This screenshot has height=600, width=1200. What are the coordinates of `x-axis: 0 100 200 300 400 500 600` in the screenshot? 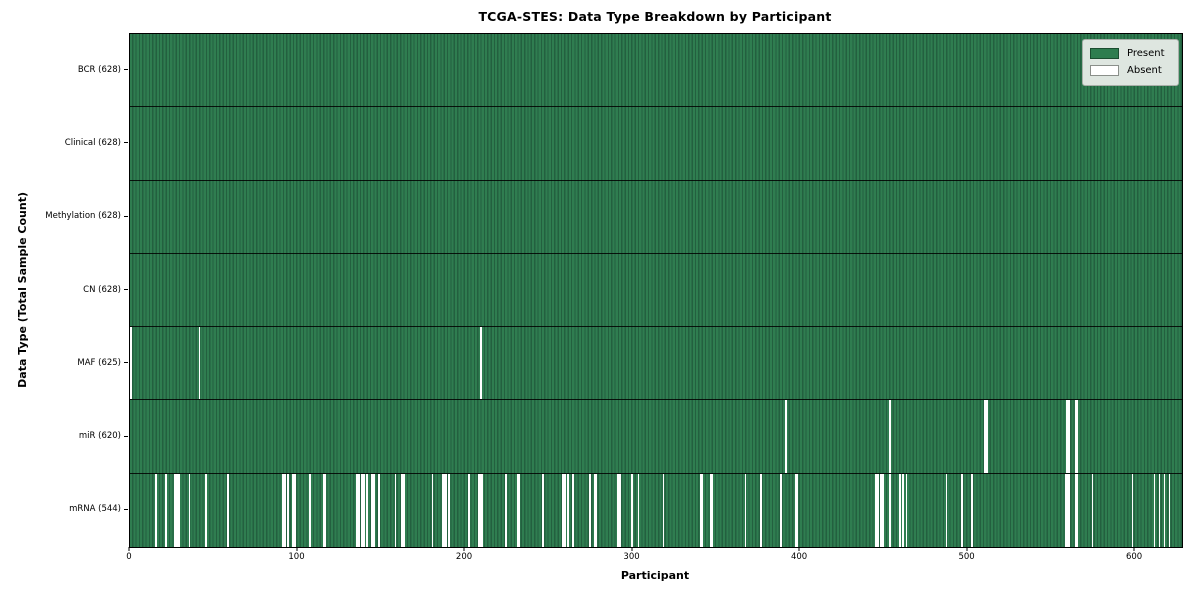 It's located at (653, 558).